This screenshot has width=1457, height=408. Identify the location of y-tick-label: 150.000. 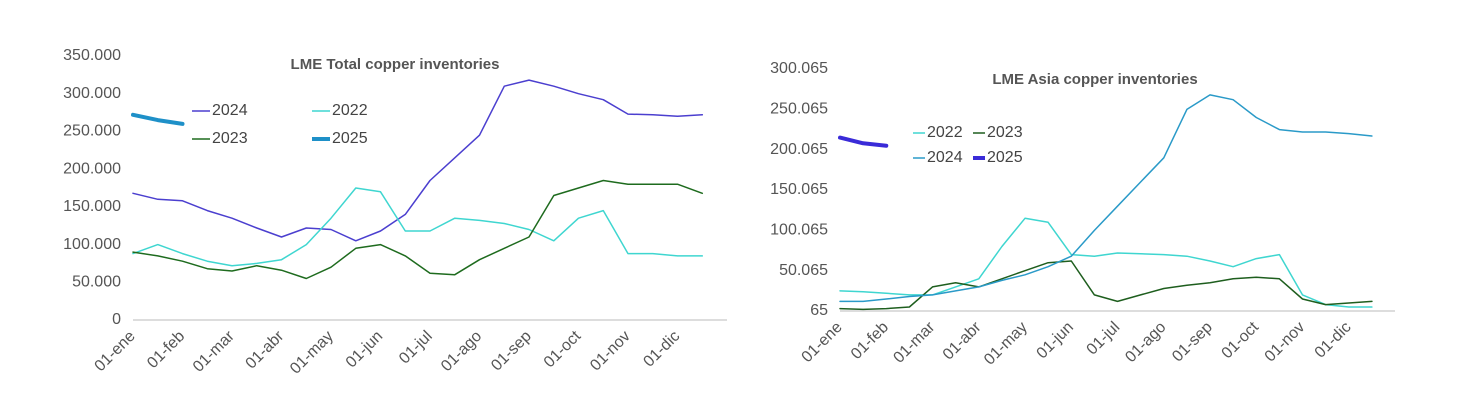
(92, 206).